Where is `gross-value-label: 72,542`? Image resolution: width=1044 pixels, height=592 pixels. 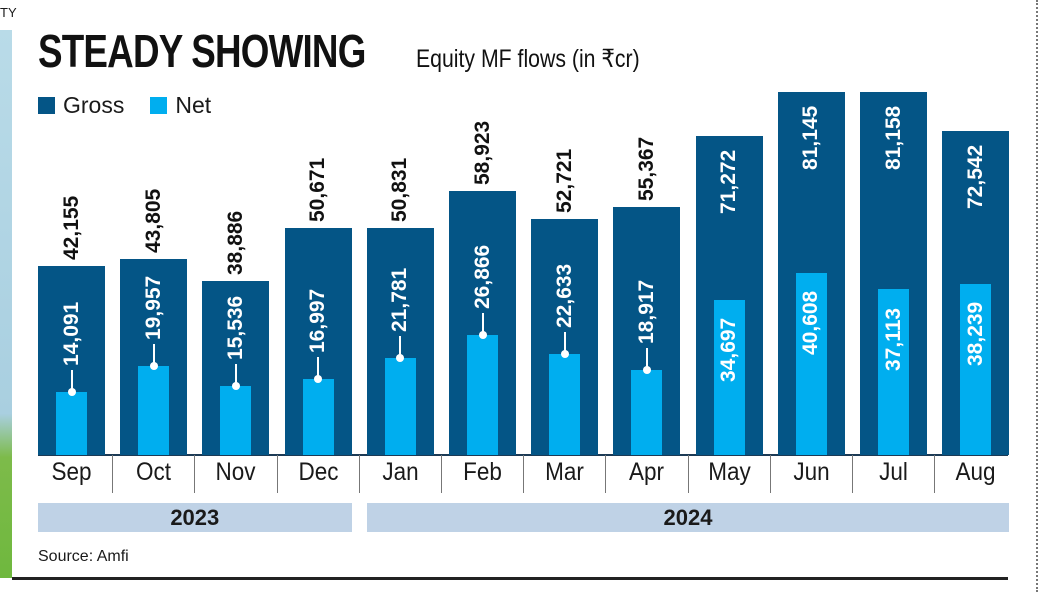
gross-value-label: 72,542 is located at coordinates (975, 176).